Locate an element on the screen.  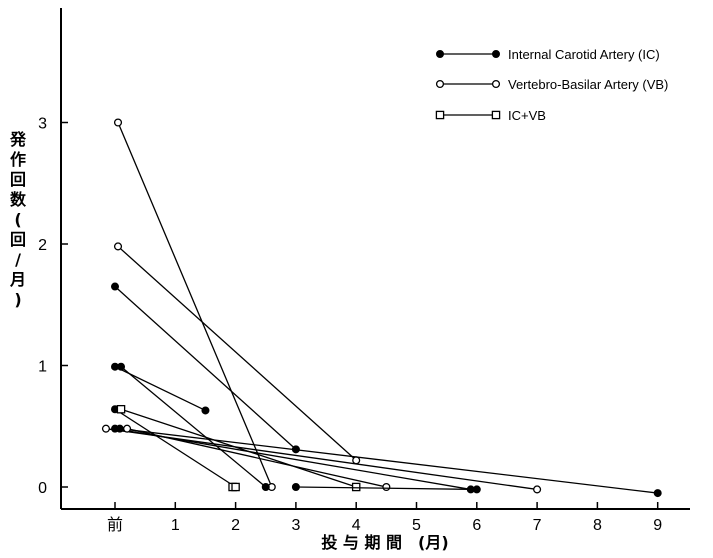
x-tick-label: 3 is located at coordinates (295, 525).